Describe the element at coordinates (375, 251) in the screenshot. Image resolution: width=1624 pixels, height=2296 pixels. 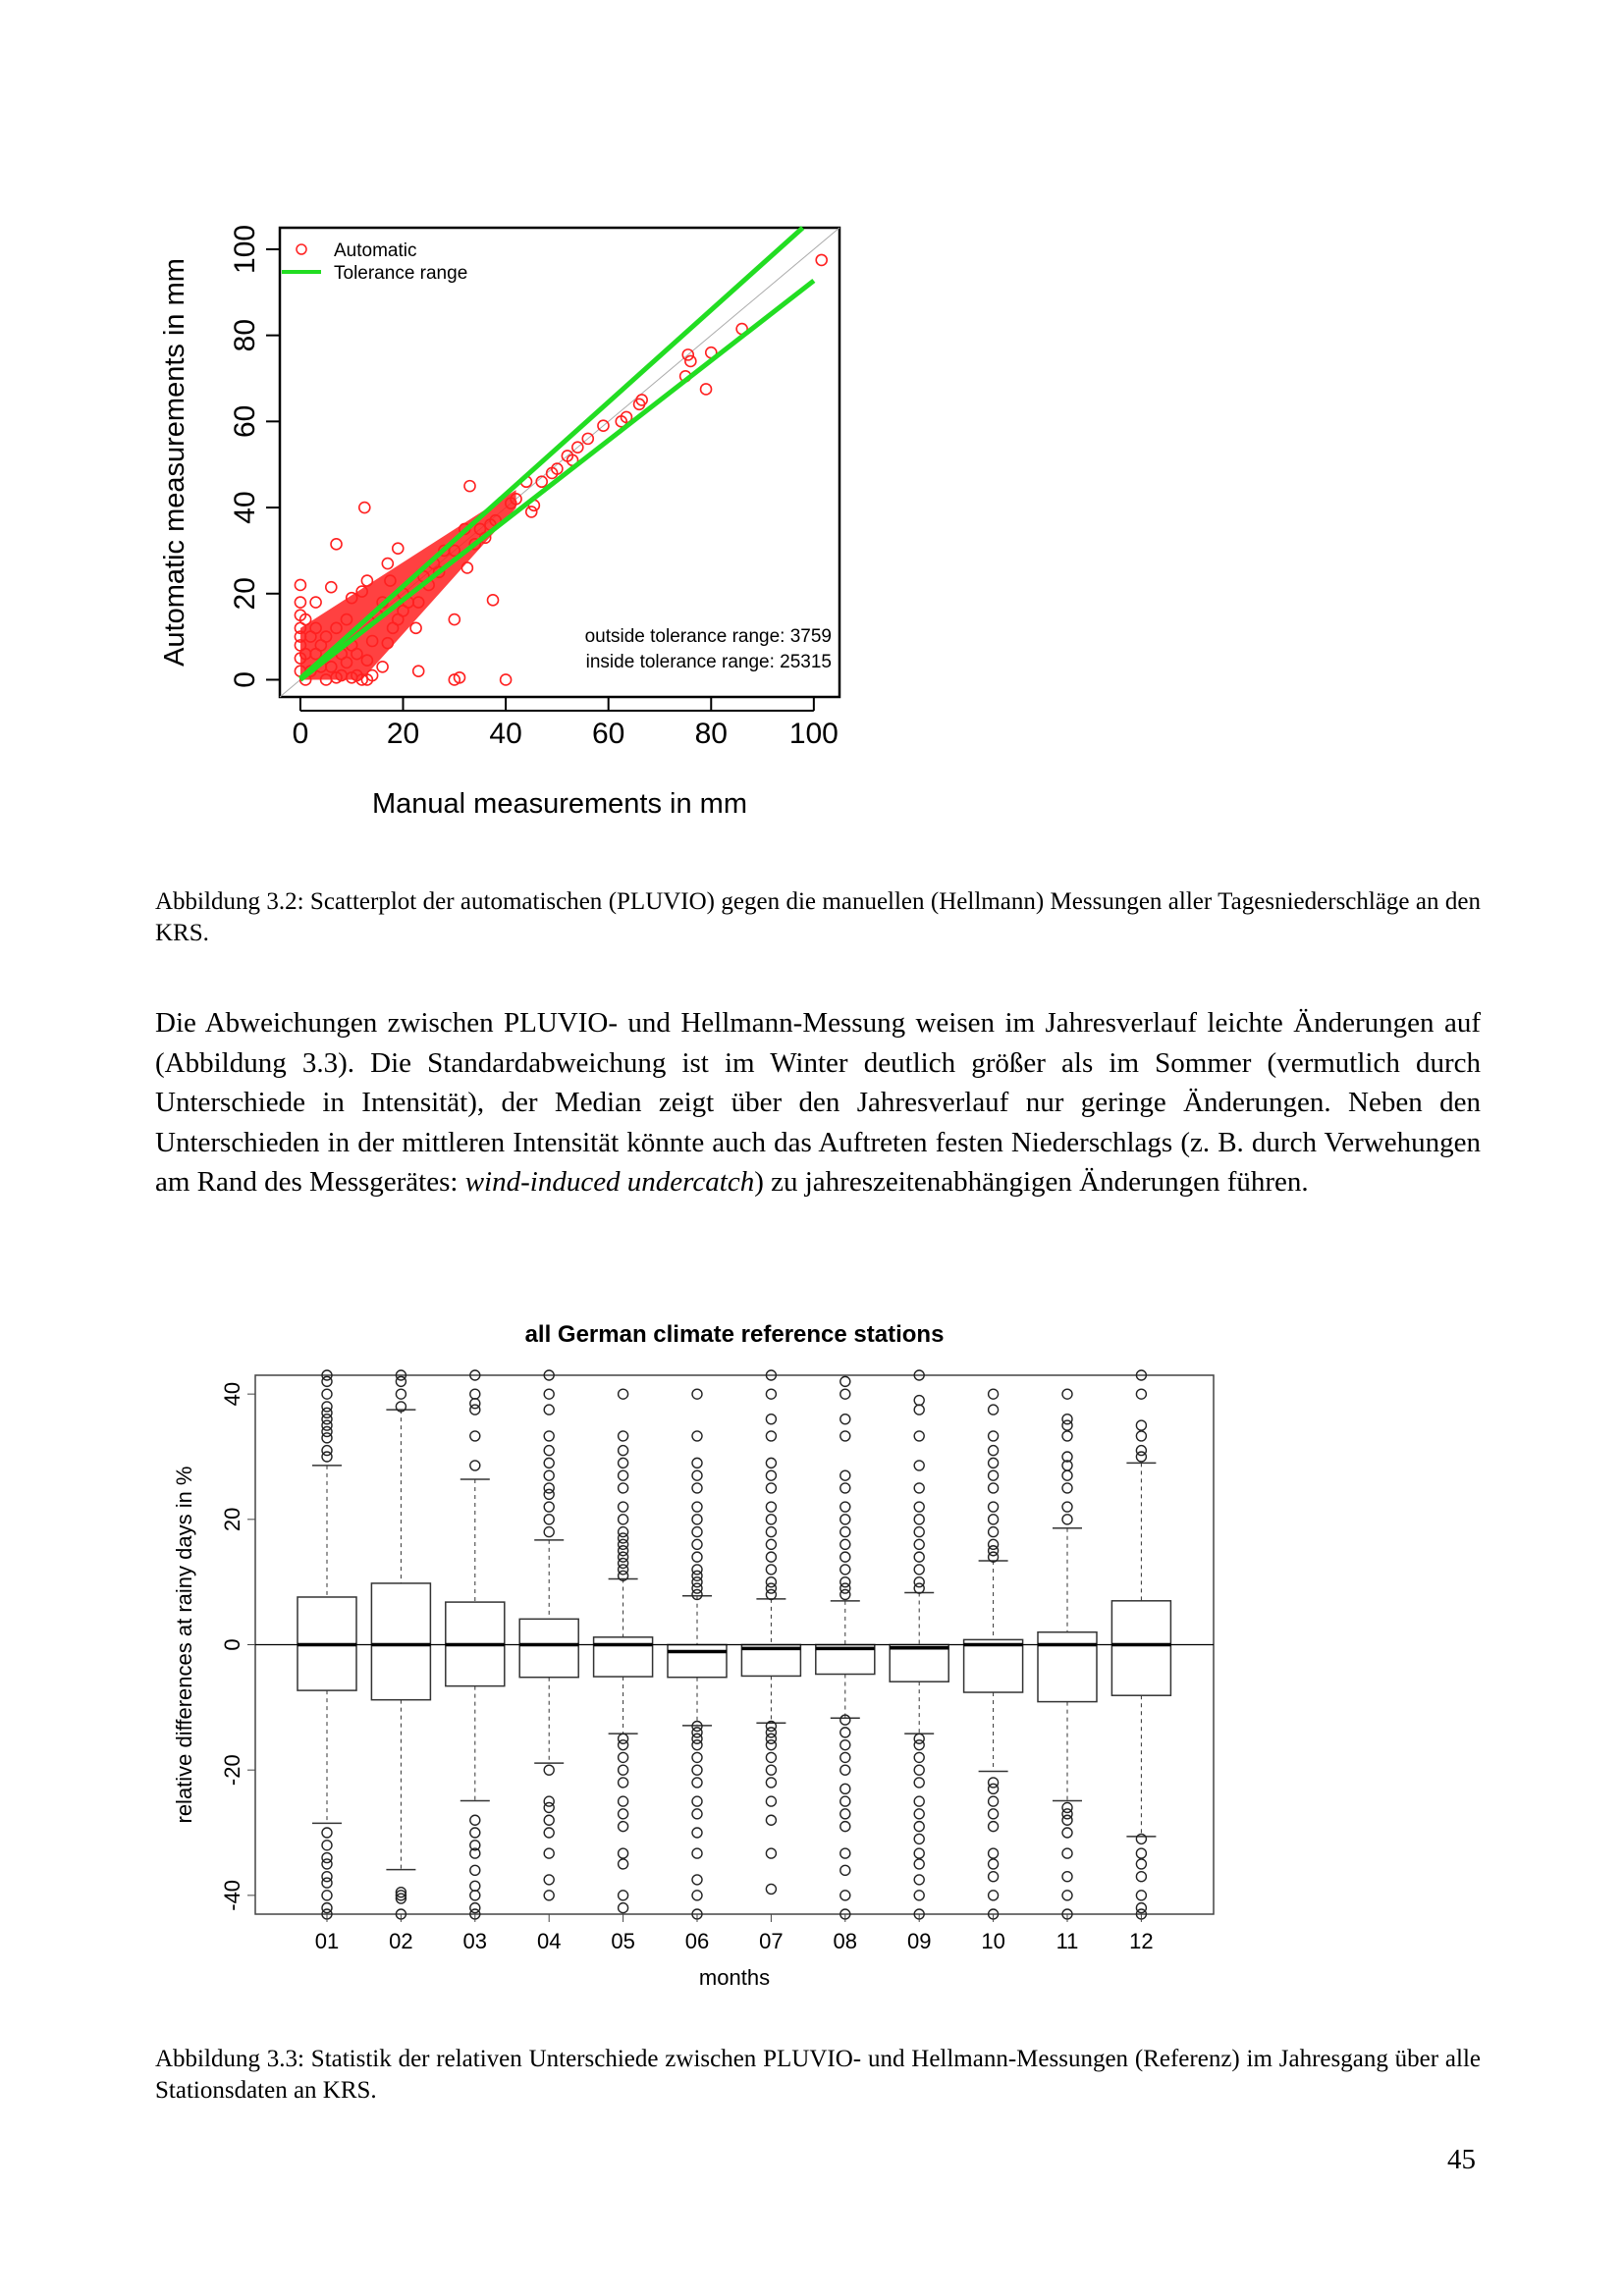
I see `legend-automatic: Automatic` at that location.